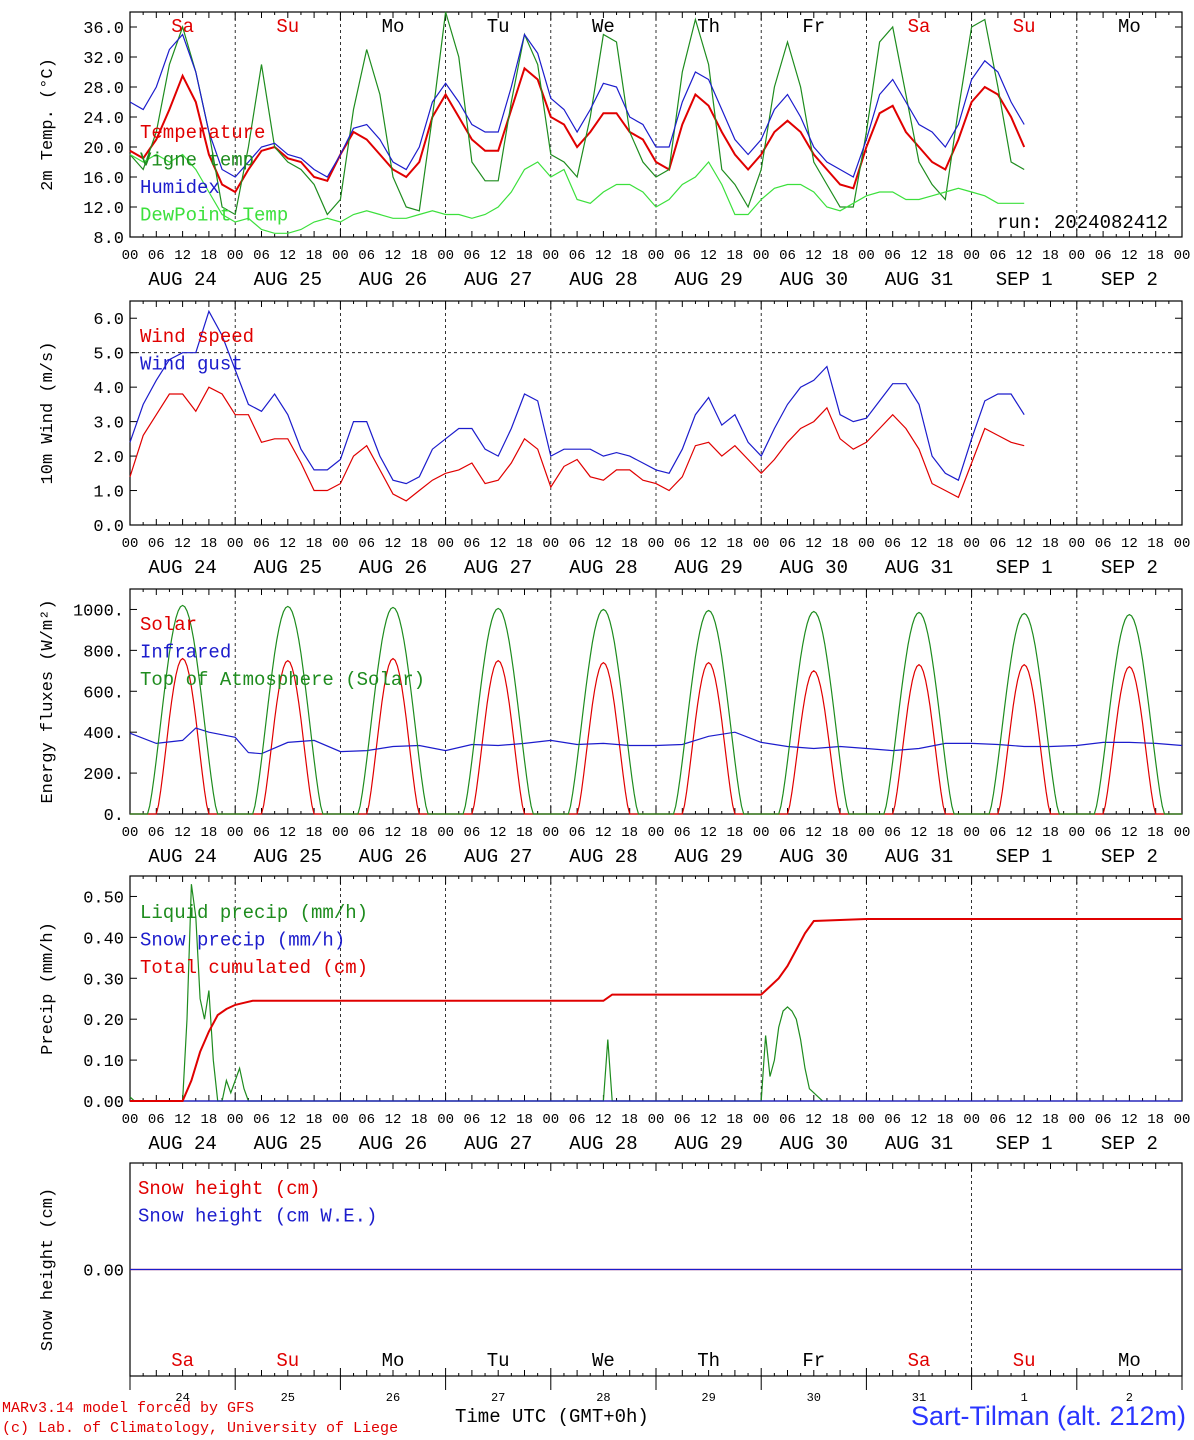 The width and height of the screenshot is (1194, 1440). What do you see at coordinates (1129, 27) in the screenshot?
I see `weekday-label: Mo` at bounding box center [1129, 27].